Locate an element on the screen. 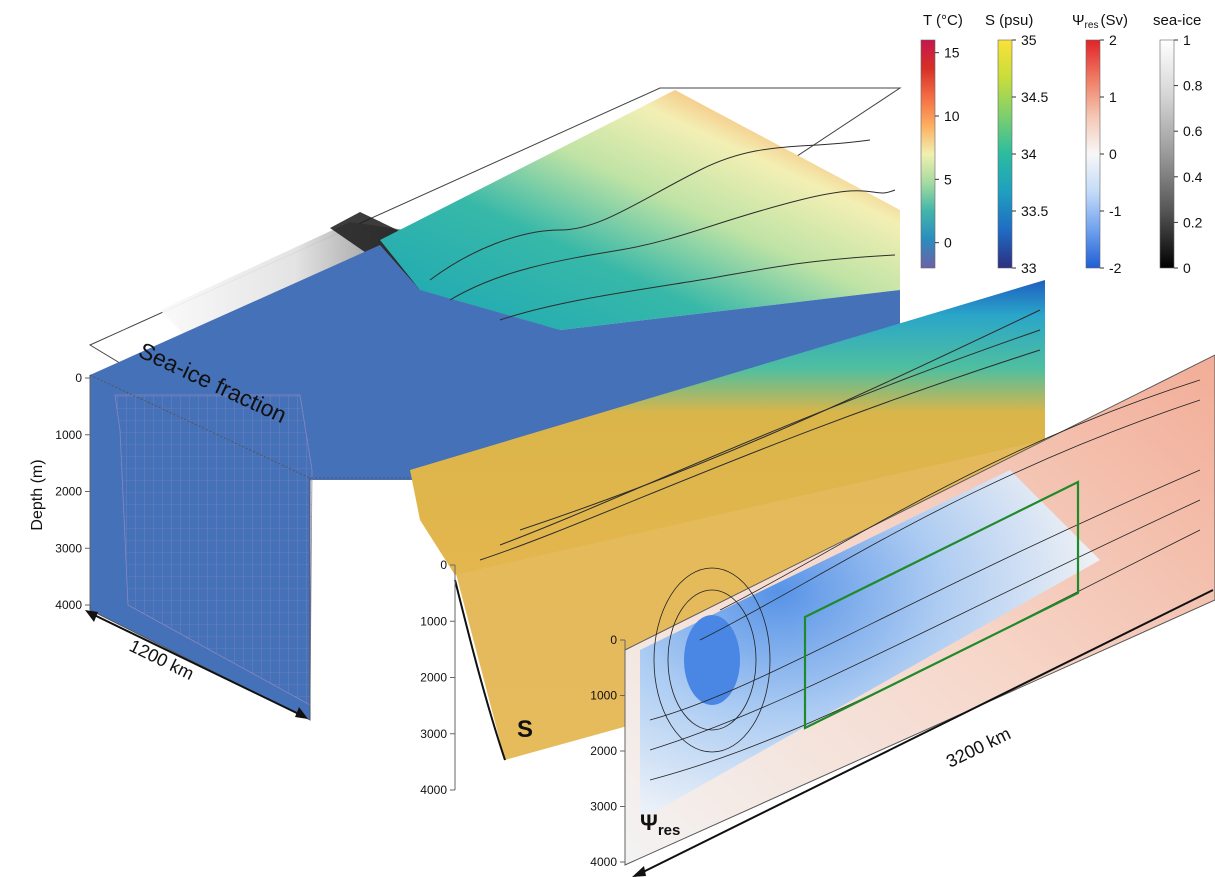  length-label: 3200 km is located at coordinates (978, 747).